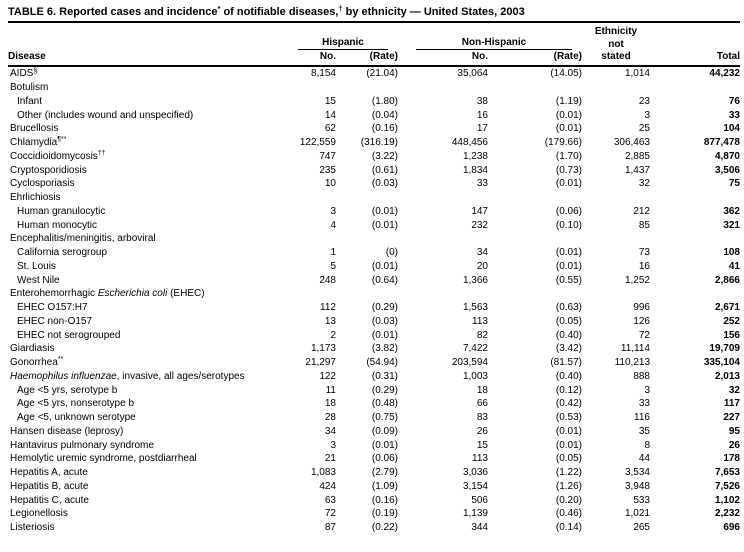 The width and height of the screenshot is (744, 552). I want to click on value-cell: 33, so click(644, 404).